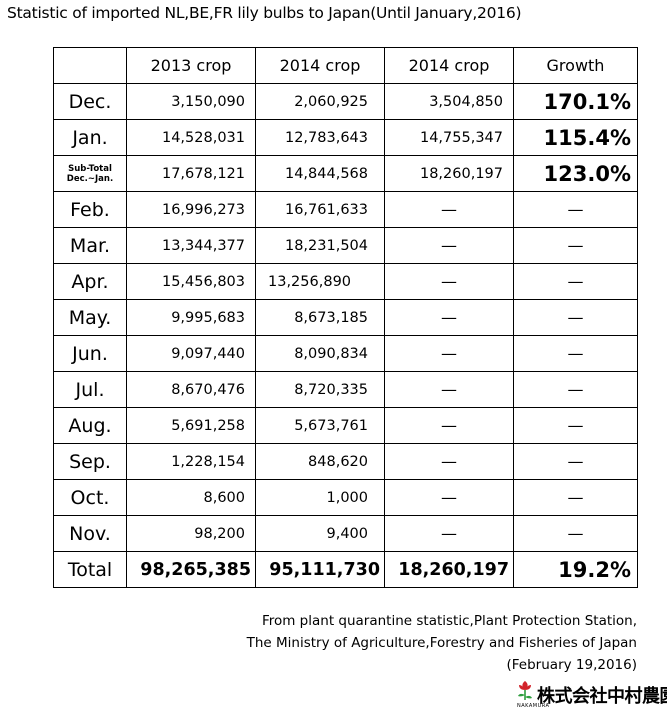  I want to click on cell-2014: 18,231,504, so click(320, 245).